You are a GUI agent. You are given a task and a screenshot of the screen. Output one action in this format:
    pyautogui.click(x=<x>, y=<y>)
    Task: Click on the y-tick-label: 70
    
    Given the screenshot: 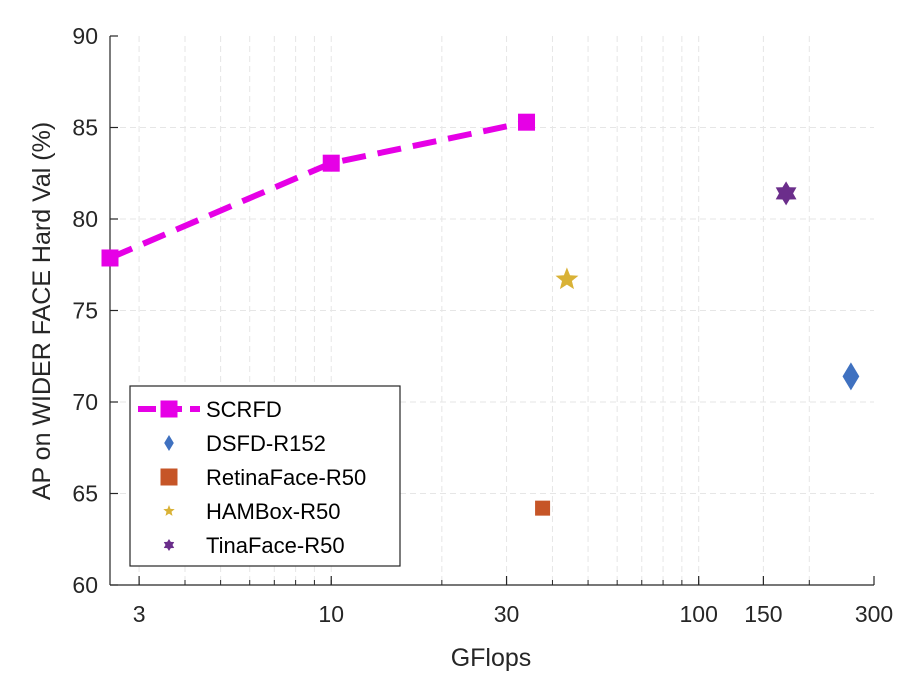 What is the action you would take?
    pyautogui.click(x=85, y=402)
    